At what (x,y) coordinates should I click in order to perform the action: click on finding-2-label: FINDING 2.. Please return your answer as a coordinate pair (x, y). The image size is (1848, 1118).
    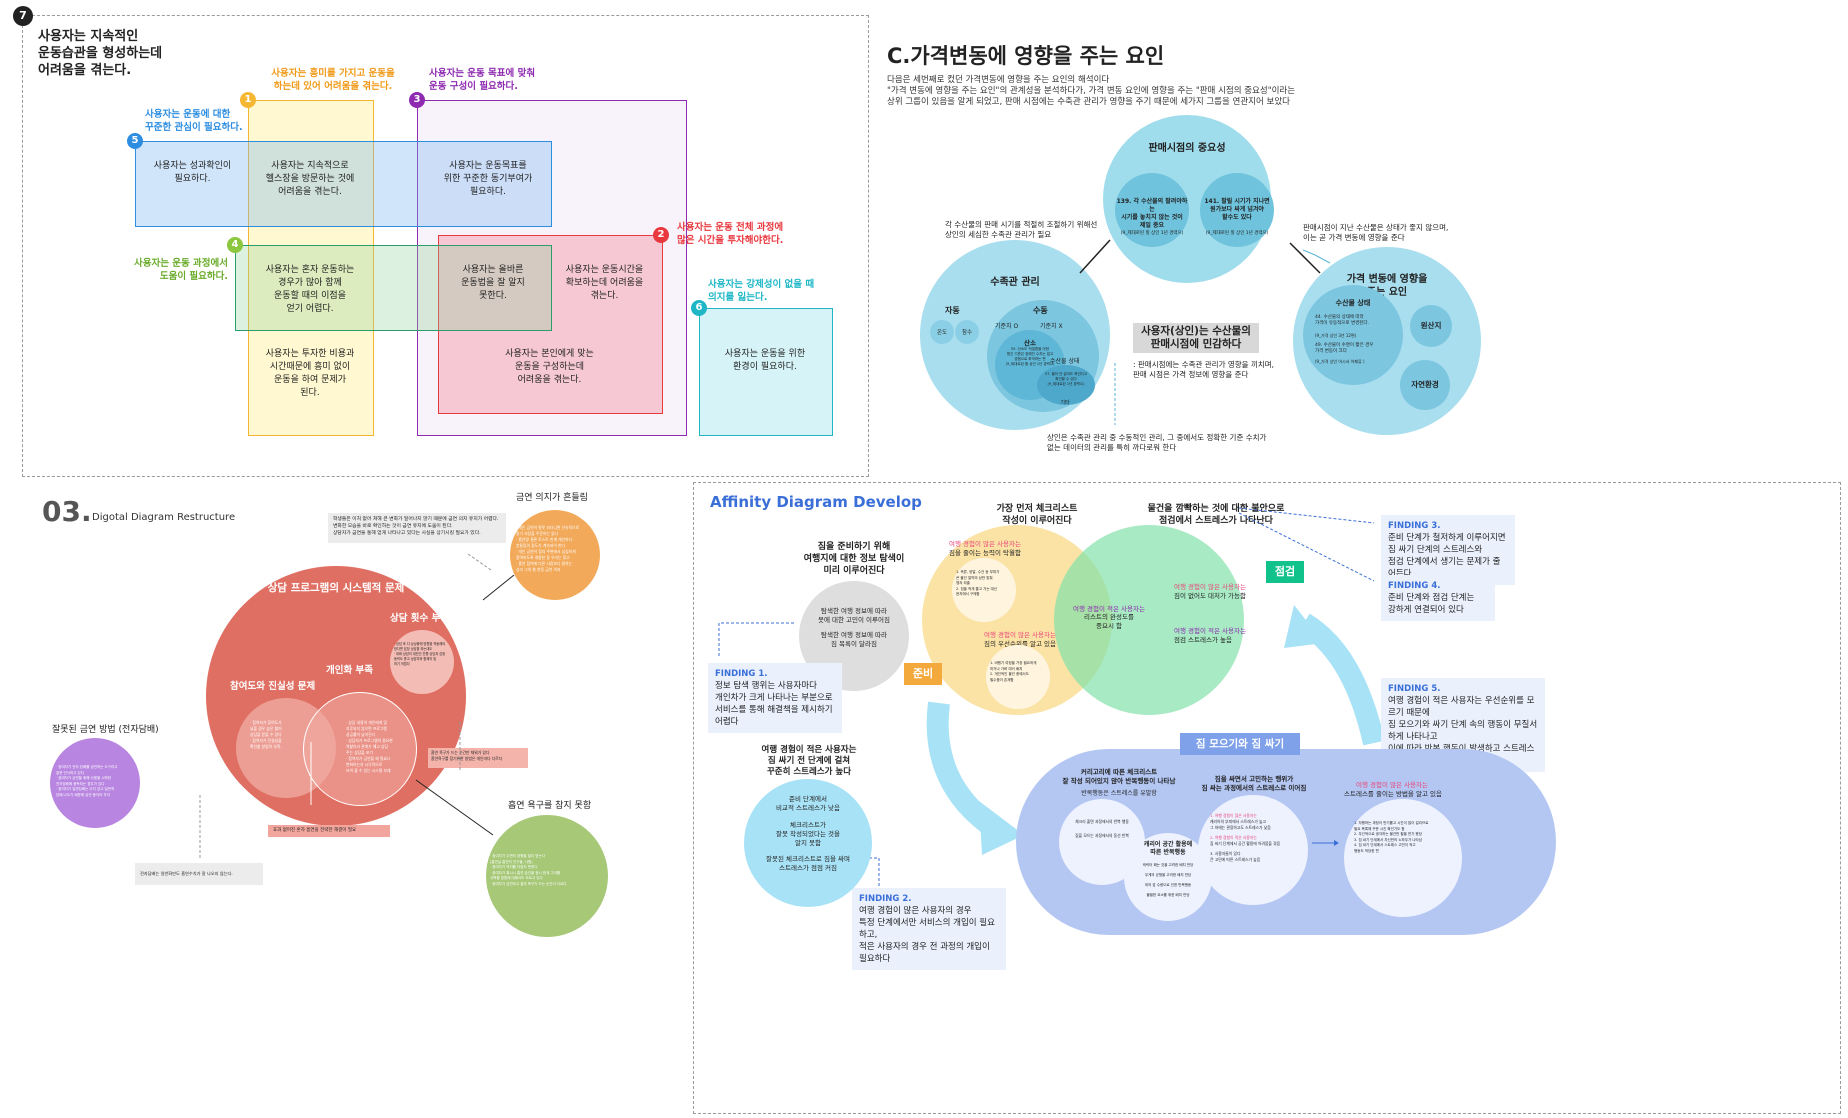
    Looking at the image, I should click on (885, 899).